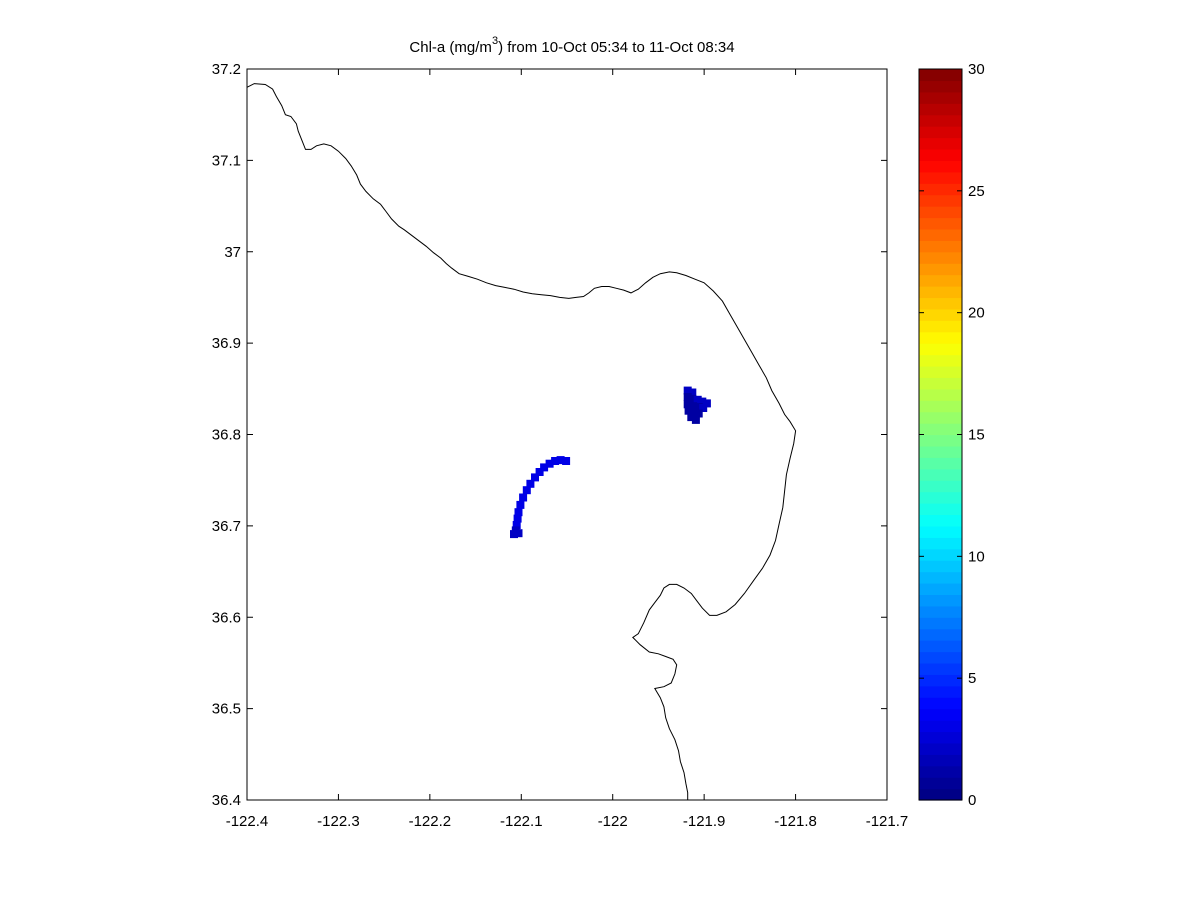  I want to click on y-tick-label: 36.8, so click(226, 435).